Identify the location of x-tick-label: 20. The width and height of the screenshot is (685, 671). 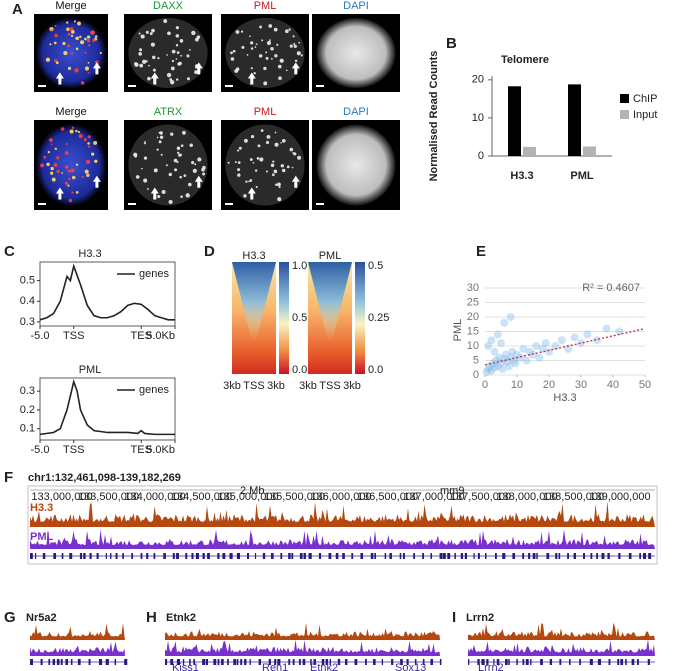
(549, 385).